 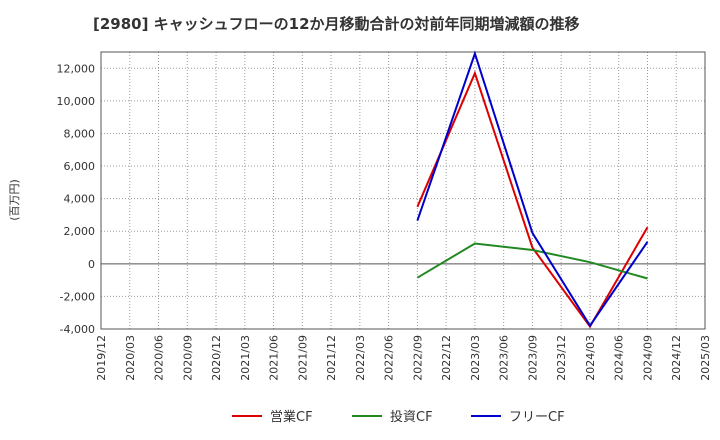 I want to click on y-axis-label: (百万円), so click(x=14, y=200).